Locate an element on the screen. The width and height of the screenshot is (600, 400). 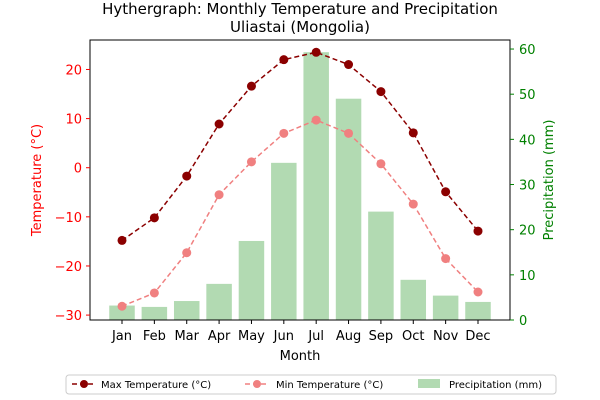
precip-bar-apr is located at coordinates (219, 301).